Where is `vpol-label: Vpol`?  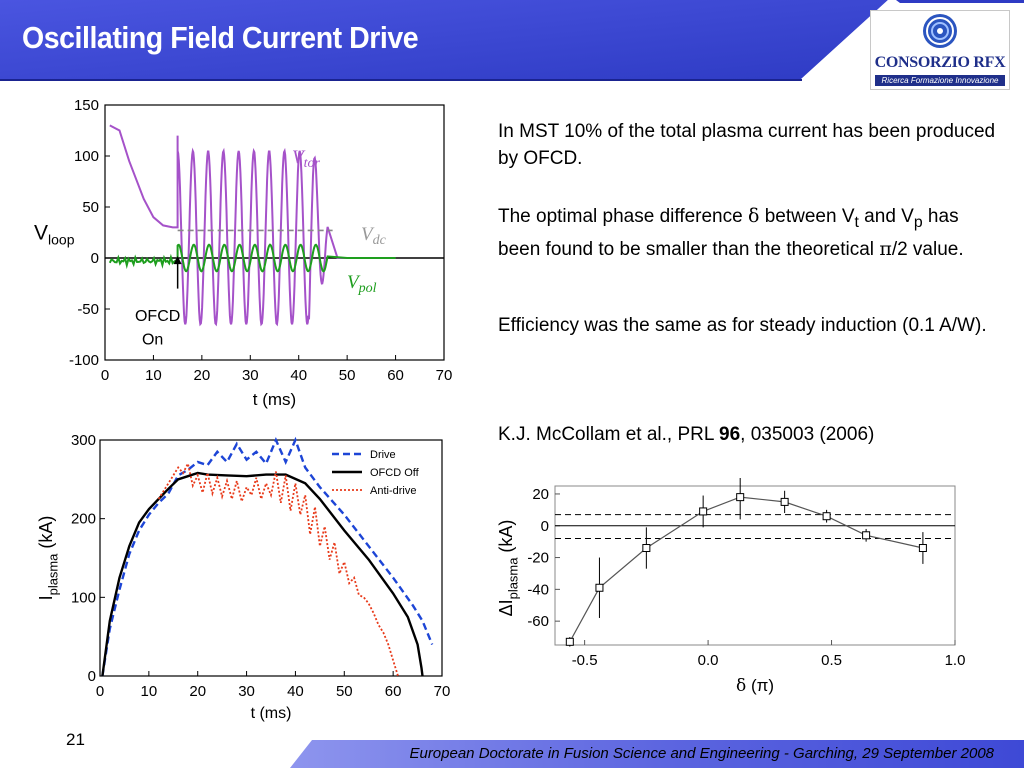
vpol-label: Vpol is located at coordinates (362, 284).